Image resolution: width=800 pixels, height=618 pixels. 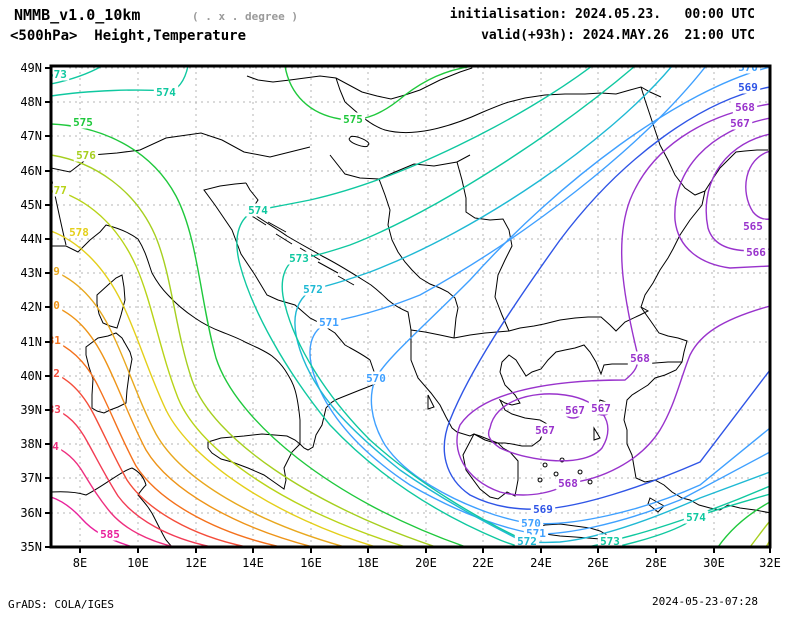 I want to click on contour-label: 581, so click(x=51, y=340).